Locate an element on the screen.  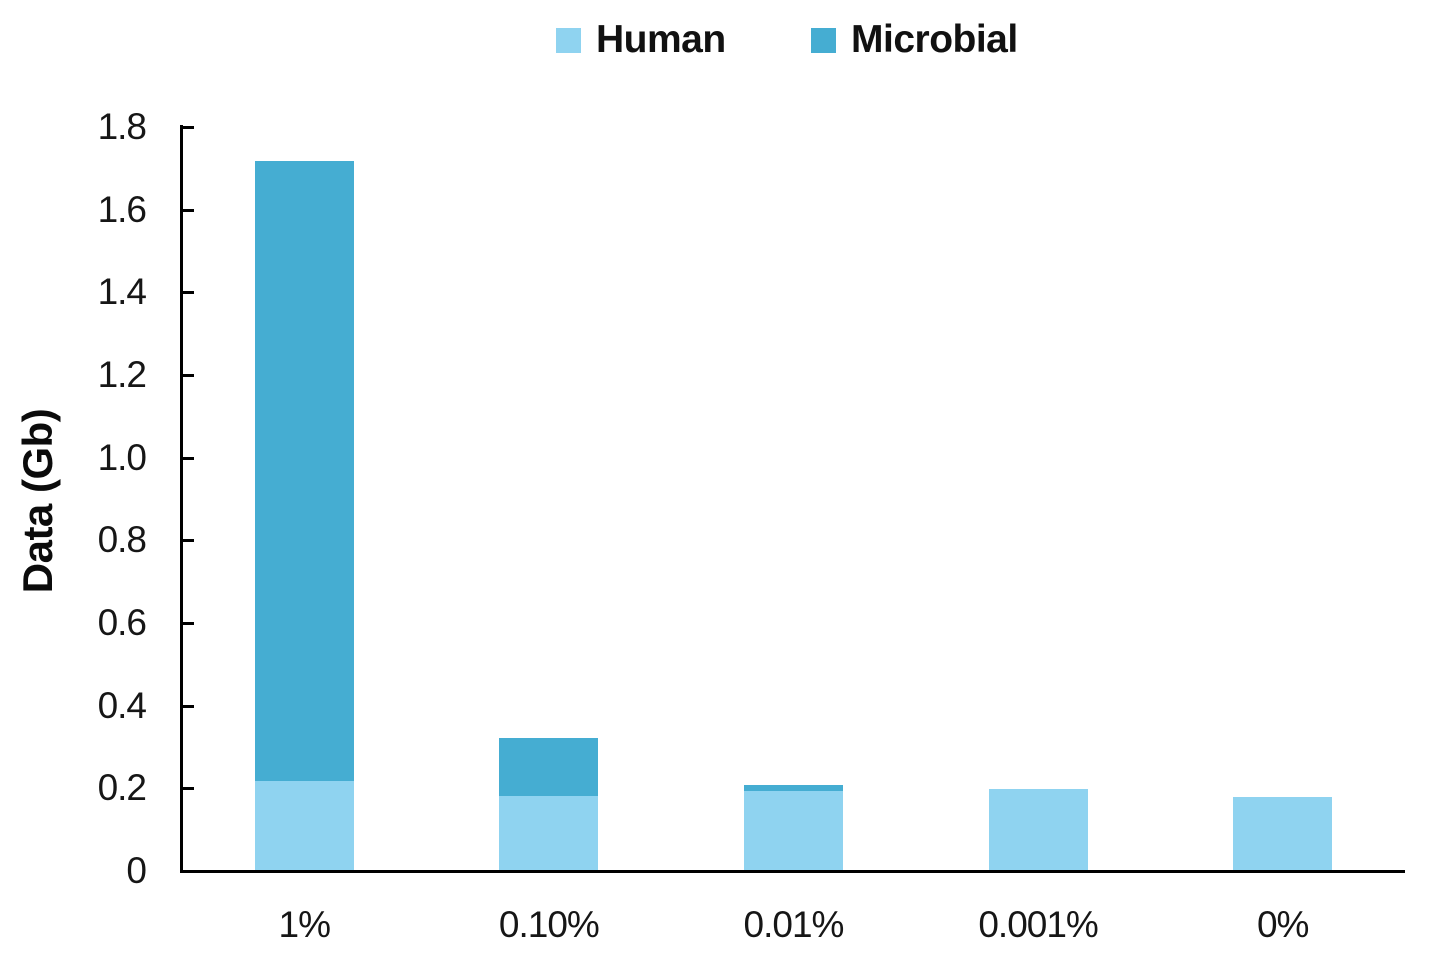
y-tick-label: 0.6 is located at coordinates (122, 622).